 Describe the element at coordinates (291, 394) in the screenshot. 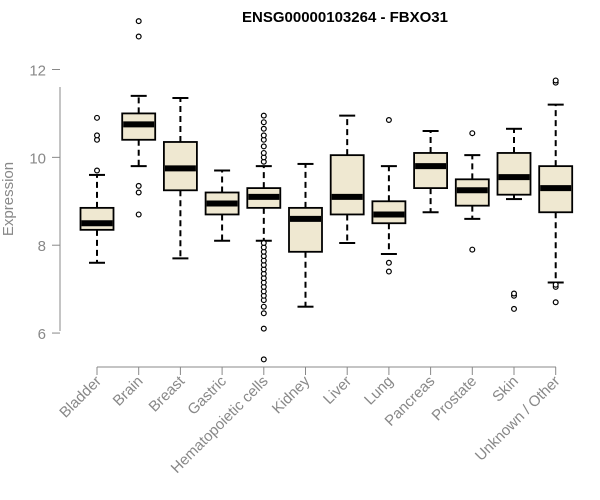

I see `x-tick-label: Kidney` at that location.